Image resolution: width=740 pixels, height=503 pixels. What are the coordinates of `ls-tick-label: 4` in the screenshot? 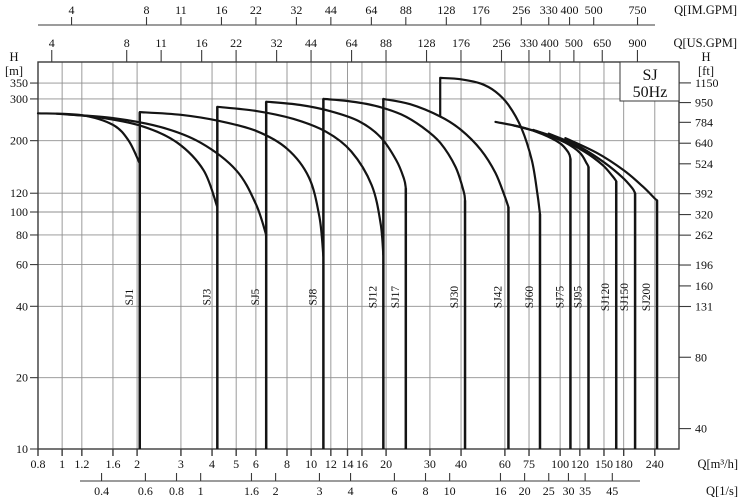 It's located at (351, 491).